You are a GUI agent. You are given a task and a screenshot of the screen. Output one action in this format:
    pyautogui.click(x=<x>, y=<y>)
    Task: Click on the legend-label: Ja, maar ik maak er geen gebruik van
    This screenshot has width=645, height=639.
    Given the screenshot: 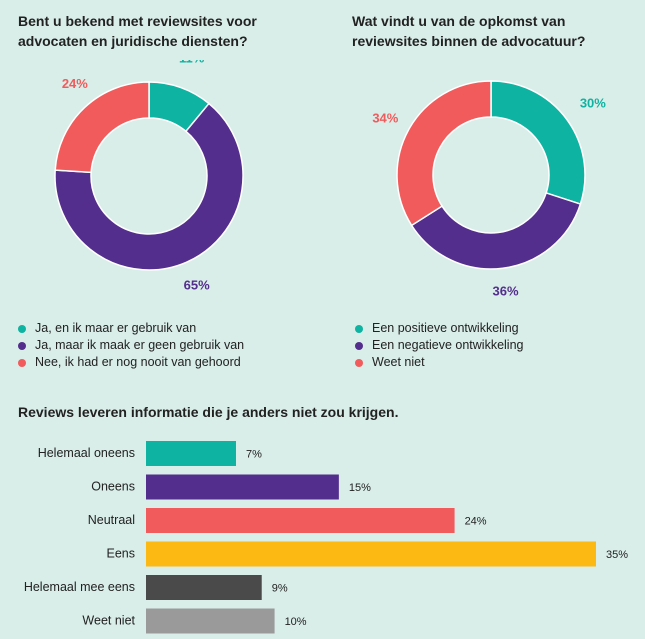 What is the action you would take?
    pyautogui.click(x=140, y=345)
    